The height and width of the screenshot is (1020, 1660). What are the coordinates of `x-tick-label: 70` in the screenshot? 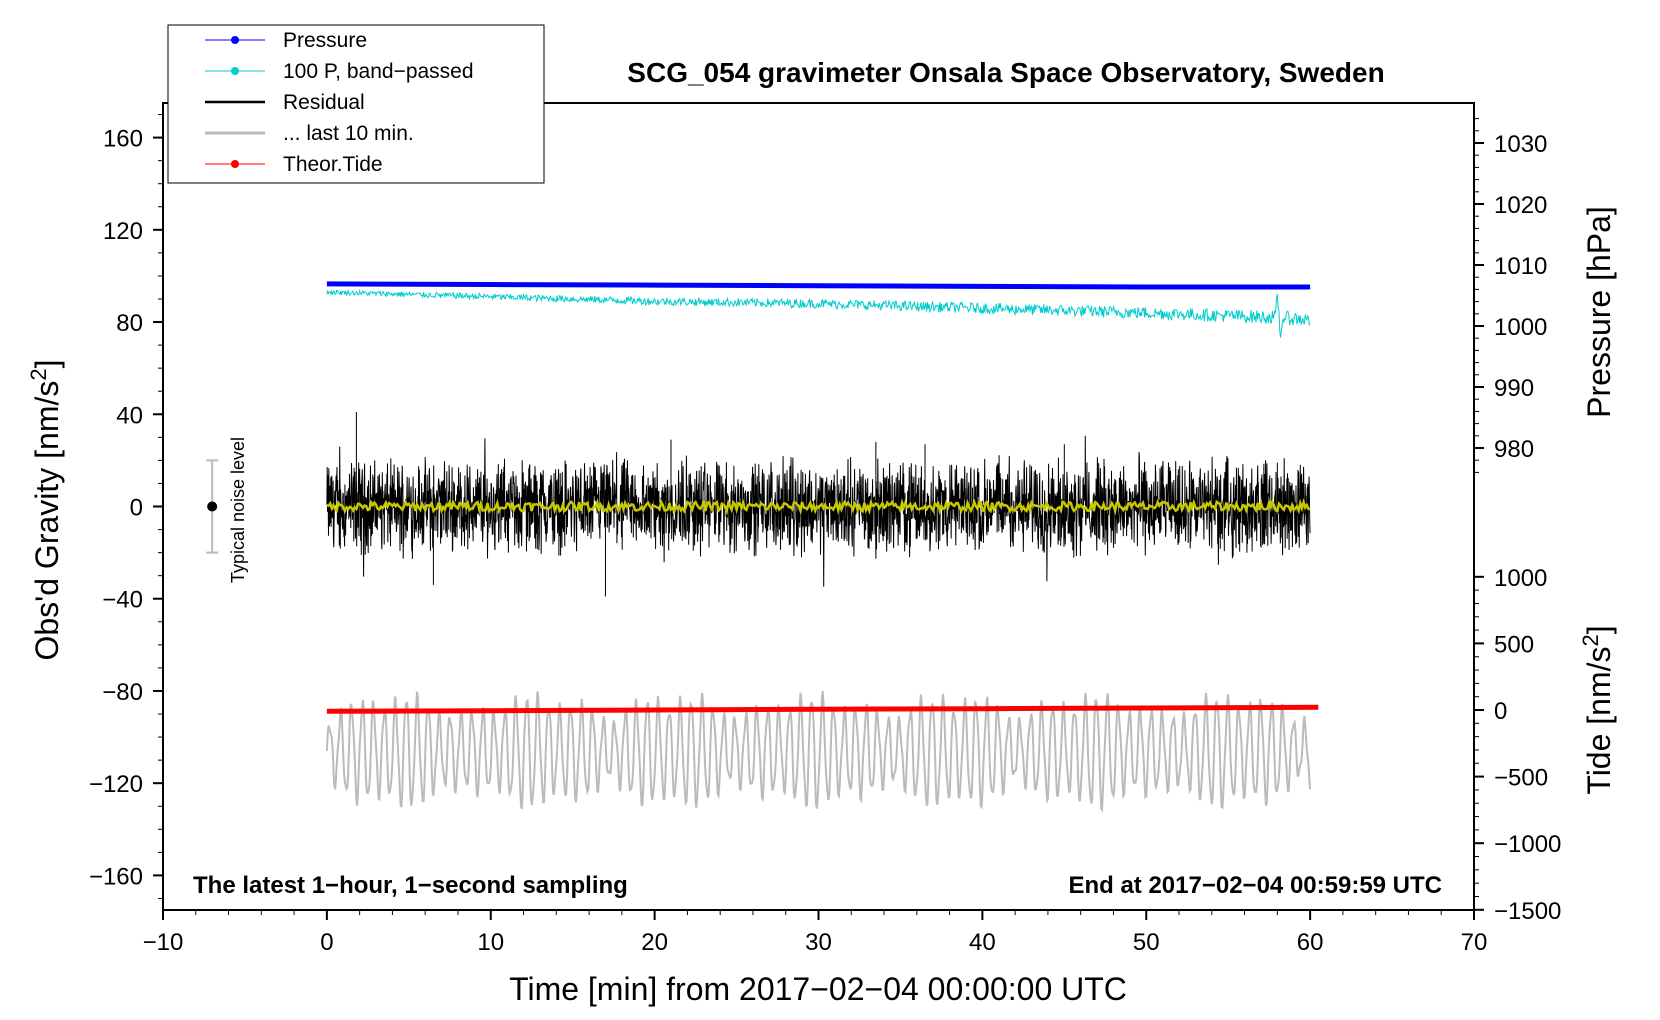 It's located at (1474, 942).